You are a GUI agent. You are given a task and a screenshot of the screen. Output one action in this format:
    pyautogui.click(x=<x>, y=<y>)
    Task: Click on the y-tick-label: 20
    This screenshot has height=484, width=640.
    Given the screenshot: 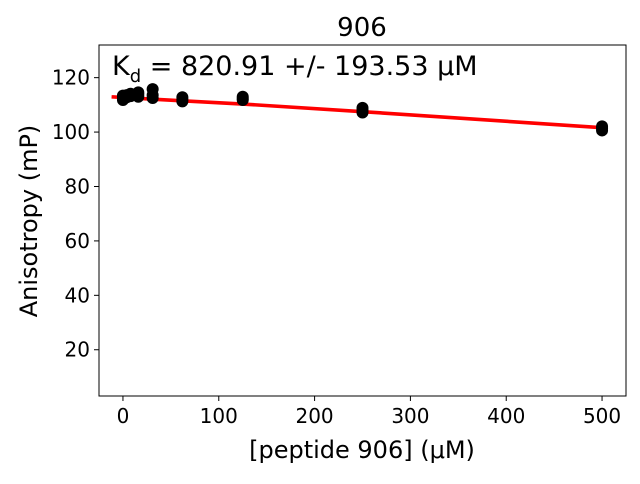 What is the action you would take?
    pyautogui.click(x=77, y=350)
    